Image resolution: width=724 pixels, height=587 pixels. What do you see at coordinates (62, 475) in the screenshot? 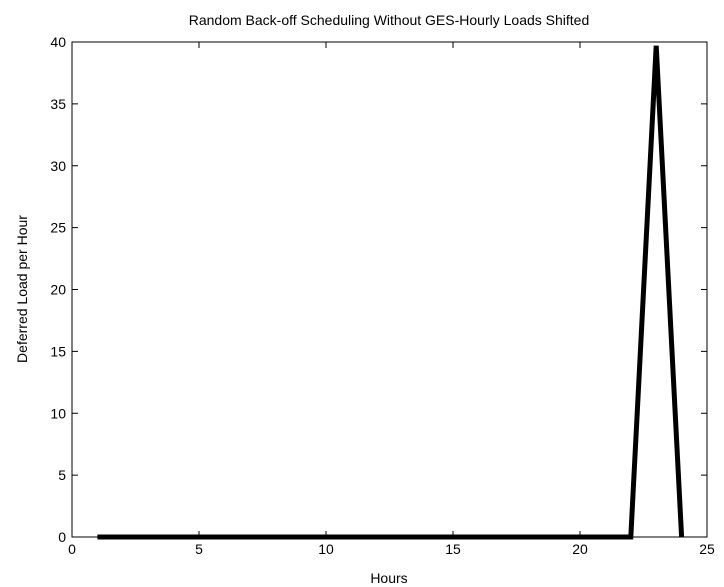
I see `y-tick-label: 5` at bounding box center [62, 475].